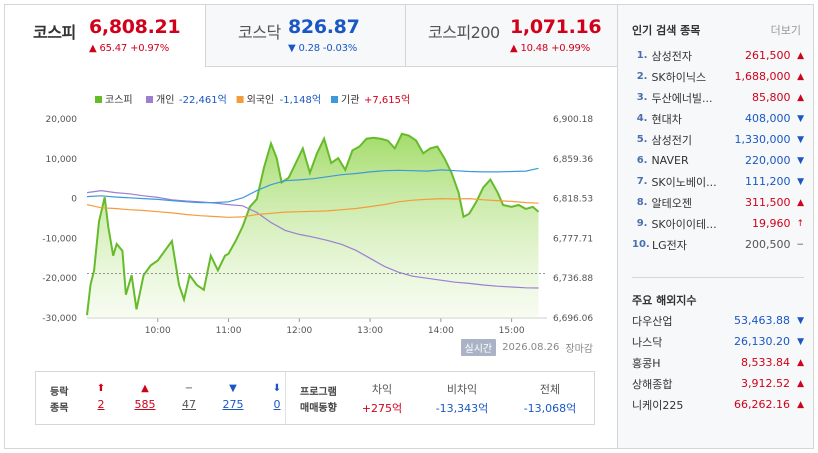  Describe the element at coordinates (189, 404) in the screenshot. I see `breadth-flat-count: 47` at that location.